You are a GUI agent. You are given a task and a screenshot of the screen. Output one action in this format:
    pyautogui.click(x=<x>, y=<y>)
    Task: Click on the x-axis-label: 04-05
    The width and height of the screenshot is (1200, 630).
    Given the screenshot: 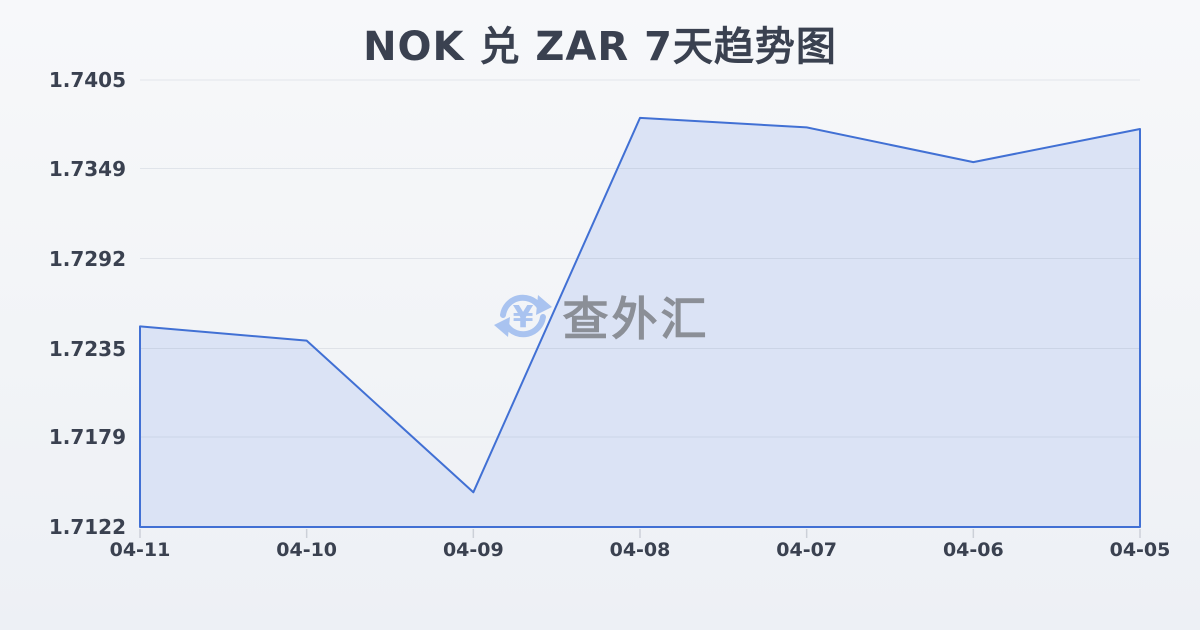 What is the action you would take?
    pyautogui.click(x=1140, y=550)
    